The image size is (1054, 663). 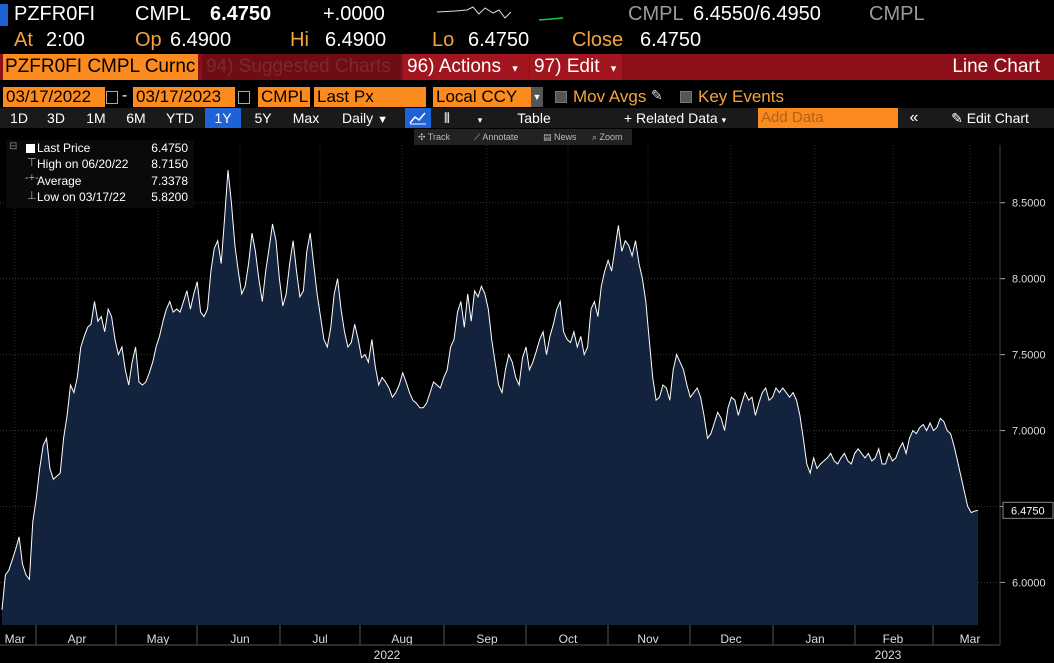 What do you see at coordinates (356, 40) in the screenshot?
I see `high-value: 6.4900` at bounding box center [356, 40].